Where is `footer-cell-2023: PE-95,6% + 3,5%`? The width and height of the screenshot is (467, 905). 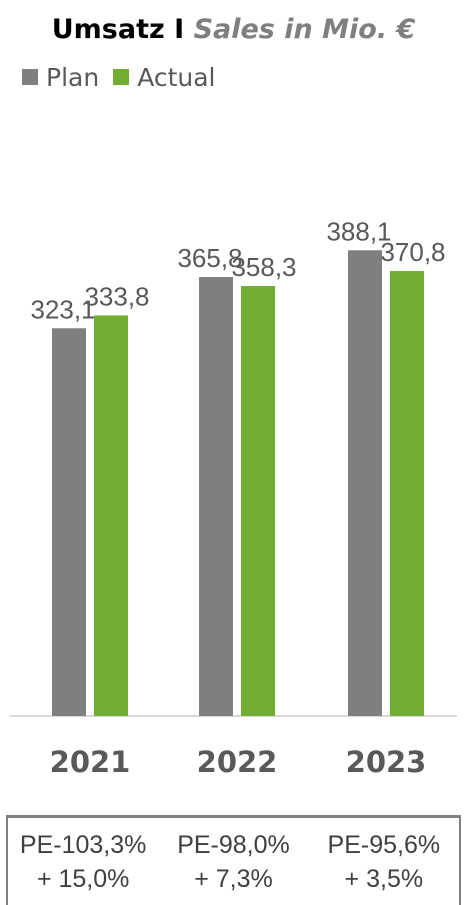 footer-cell-2023: PE-95,6% + 3,5% is located at coordinates (384, 861).